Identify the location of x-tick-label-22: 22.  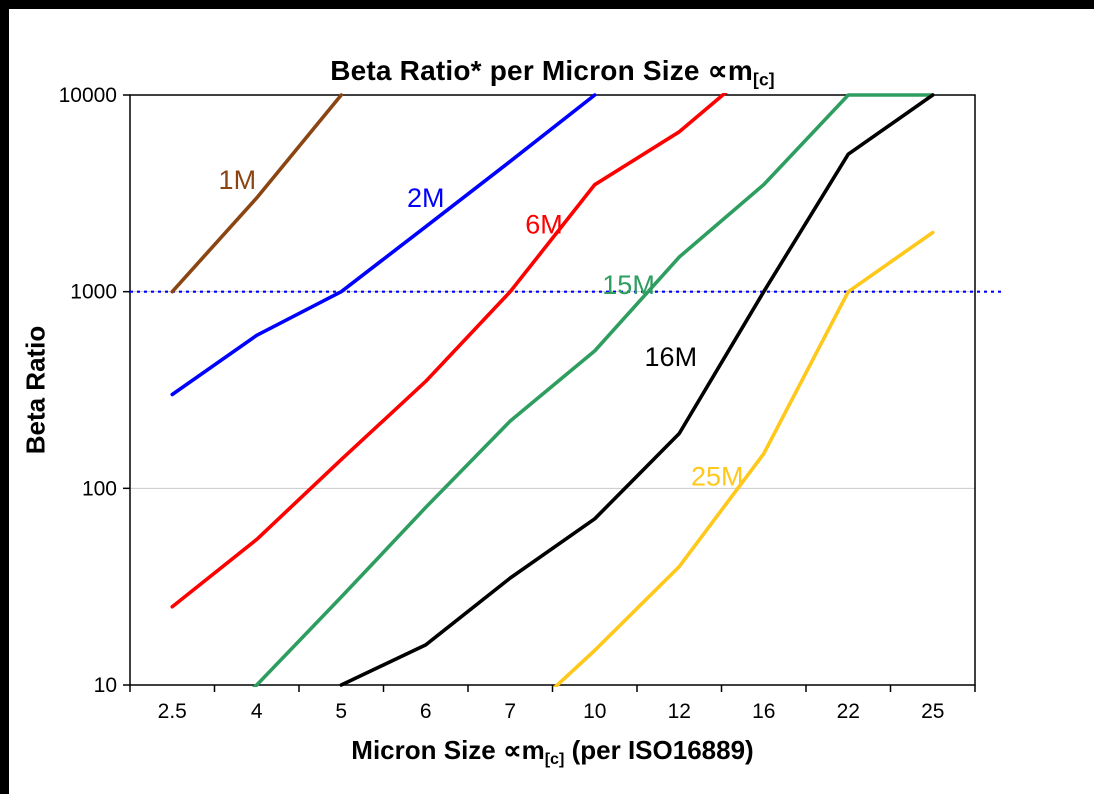
(848, 711).